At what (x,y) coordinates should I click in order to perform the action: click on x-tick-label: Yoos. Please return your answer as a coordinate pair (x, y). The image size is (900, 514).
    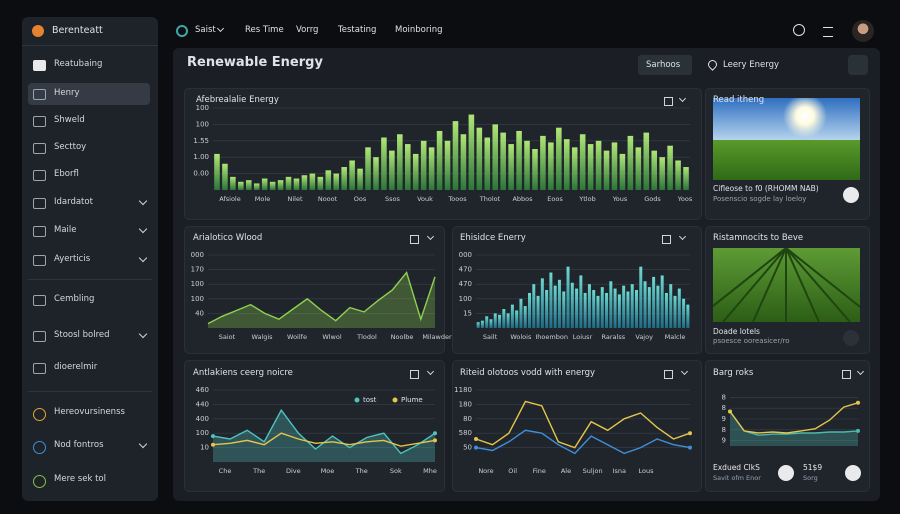
    Looking at the image, I should click on (685, 199).